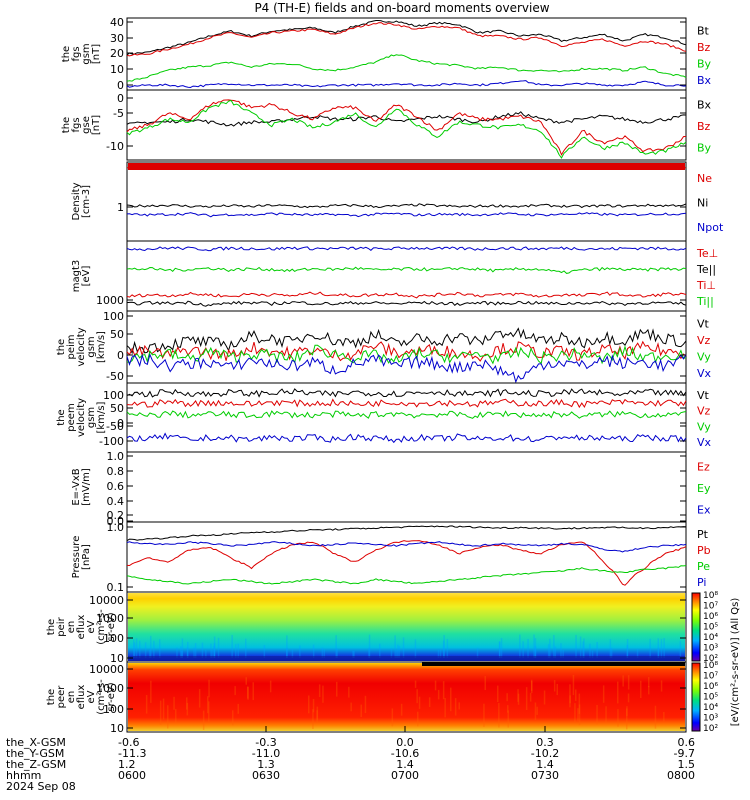  What do you see at coordinates (710, 638) in the screenshot?
I see `colorbar-tick-label: 10⁴` at bounding box center [710, 638].